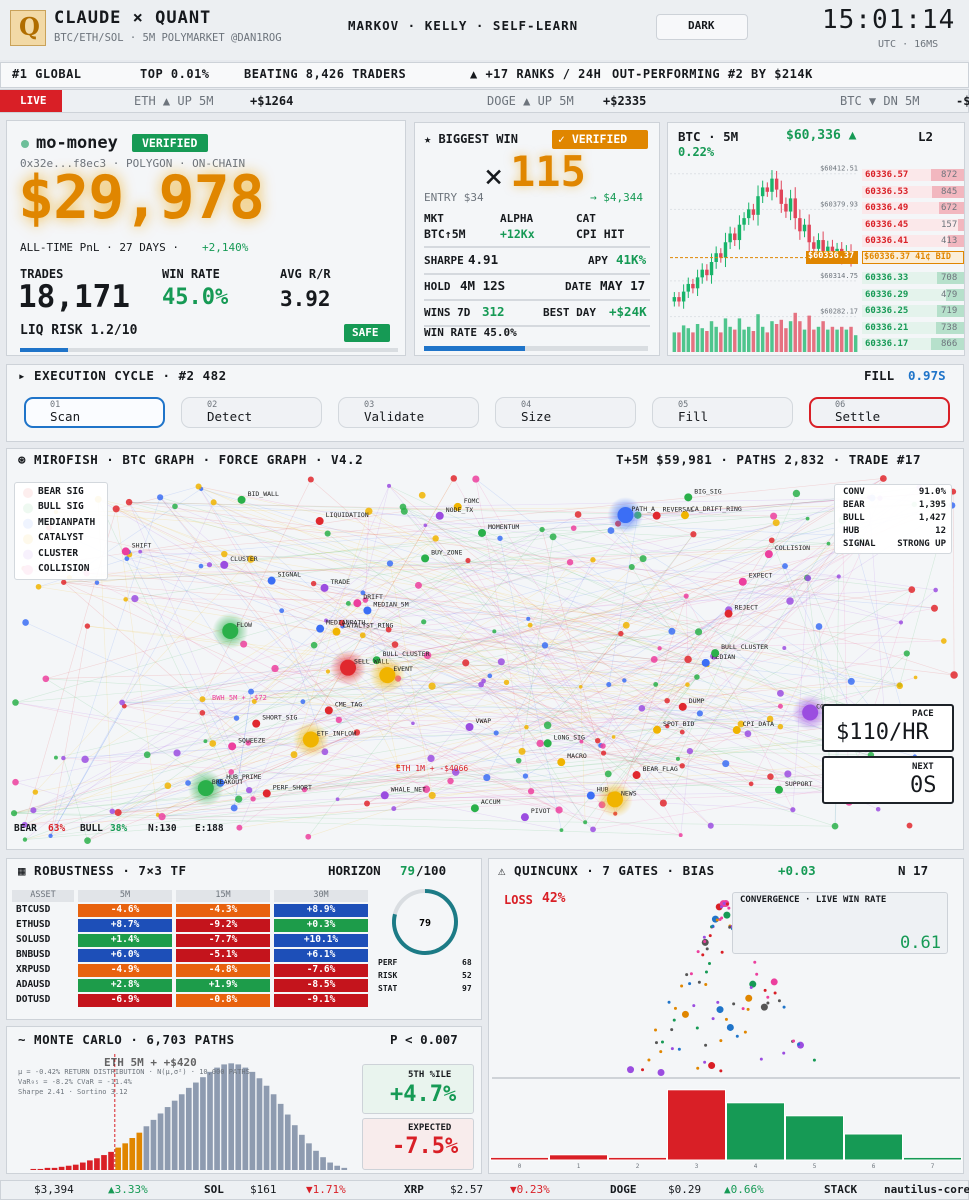  What do you see at coordinates (230, 416) in the screenshot?
I see `name: Detect` at bounding box center [230, 416].